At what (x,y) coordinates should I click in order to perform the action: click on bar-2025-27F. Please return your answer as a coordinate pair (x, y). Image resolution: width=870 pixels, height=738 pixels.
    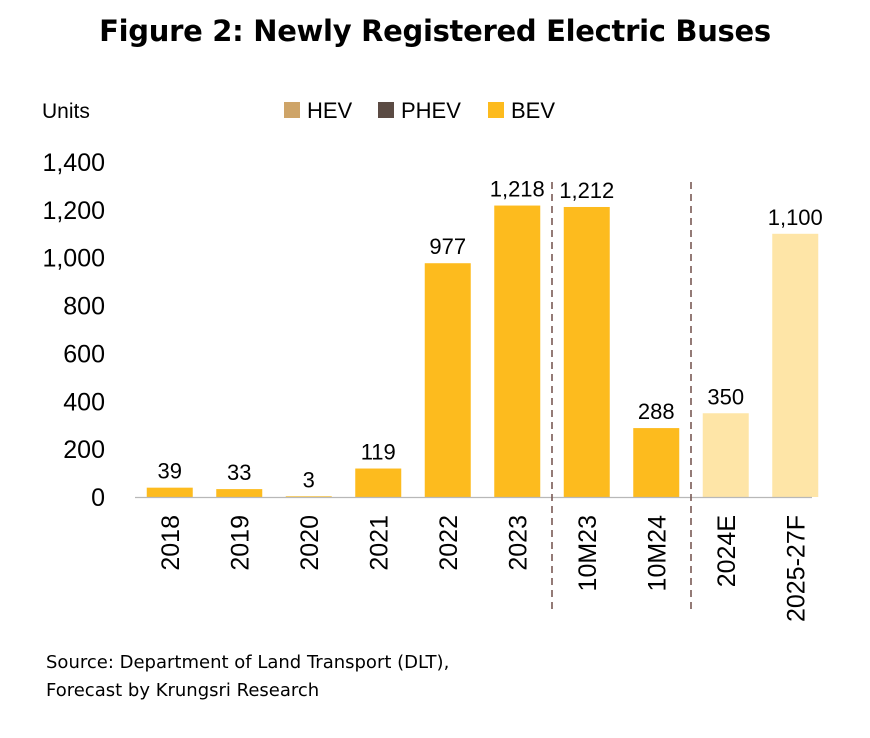
    Looking at the image, I should click on (795, 365).